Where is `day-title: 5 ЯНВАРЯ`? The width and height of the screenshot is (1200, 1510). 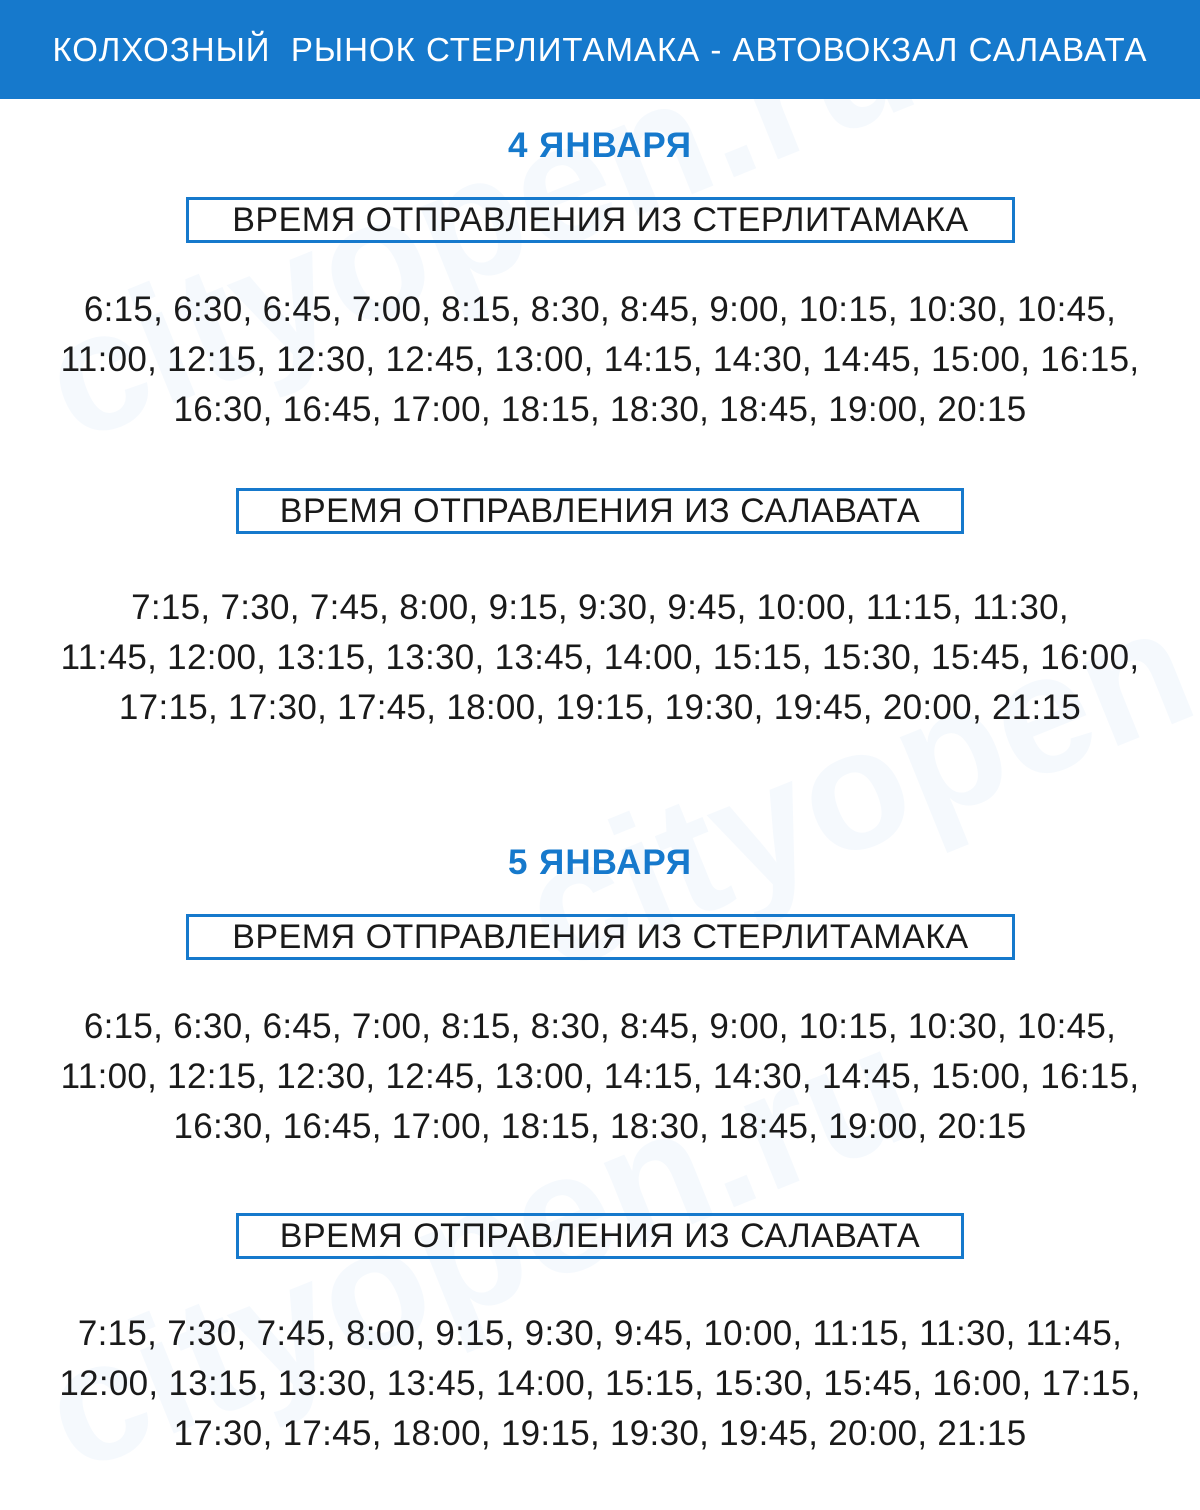 day-title: 5 ЯНВАРЯ is located at coordinates (600, 862).